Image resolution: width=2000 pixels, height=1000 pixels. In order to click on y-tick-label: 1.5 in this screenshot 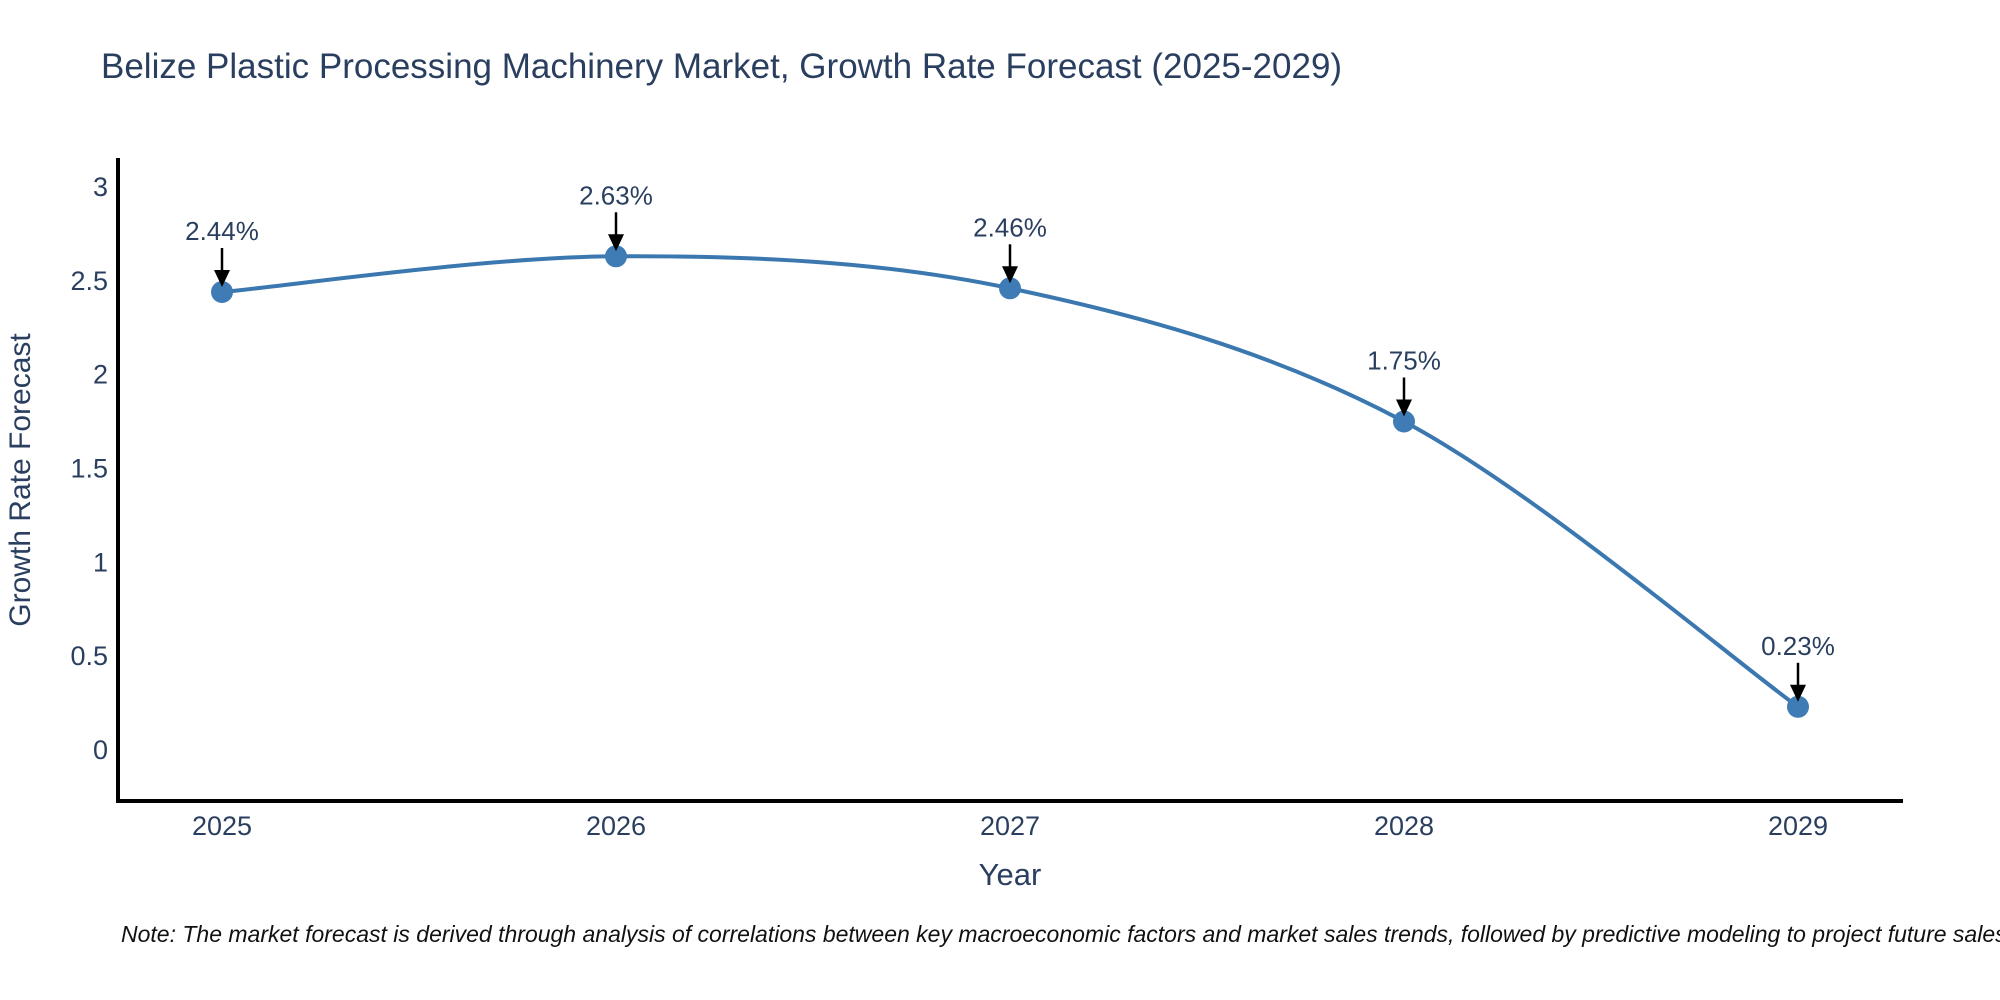, I will do `click(89, 468)`.